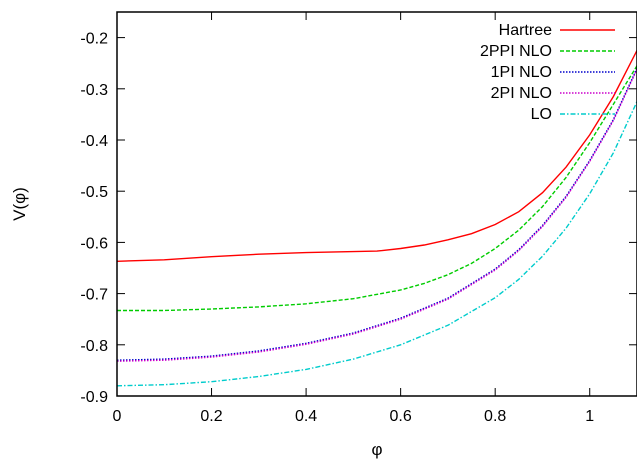 This screenshot has width=637, height=464. Describe the element at coordinates (401, 416) in the screenshot. I see `x-tick-label: 0.6` at that location.